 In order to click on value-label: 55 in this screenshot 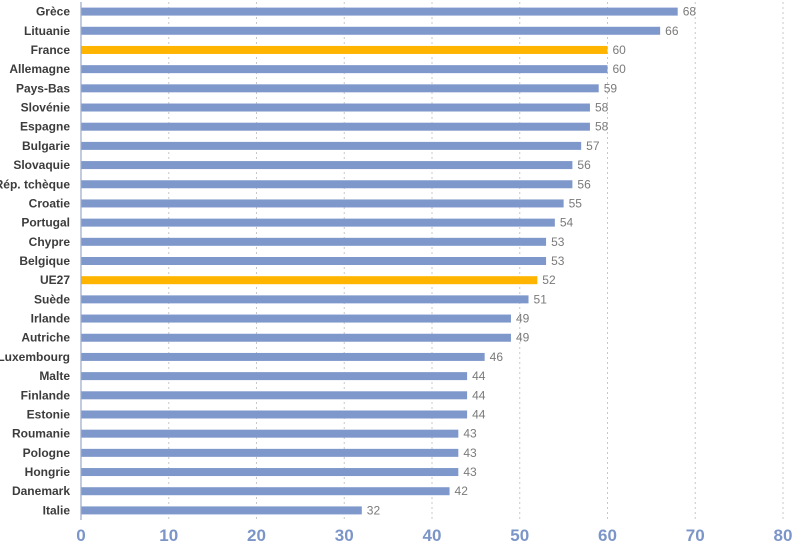, I will do `click(576, 203)`.